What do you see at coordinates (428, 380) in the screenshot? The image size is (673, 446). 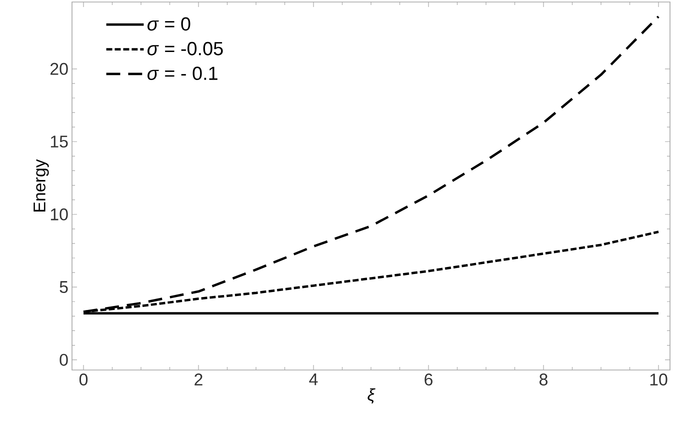 I see `x-tick-label: 6` at bounding box center [428, 380].